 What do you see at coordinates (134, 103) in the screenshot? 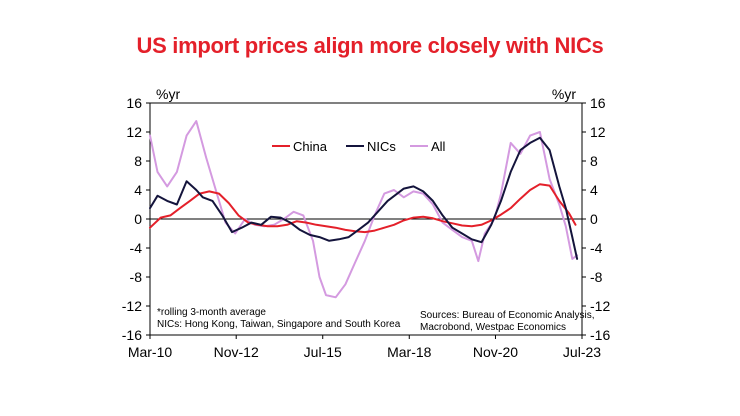
I see `y-tick-label-left: 16` at bounding box center [134, 103].